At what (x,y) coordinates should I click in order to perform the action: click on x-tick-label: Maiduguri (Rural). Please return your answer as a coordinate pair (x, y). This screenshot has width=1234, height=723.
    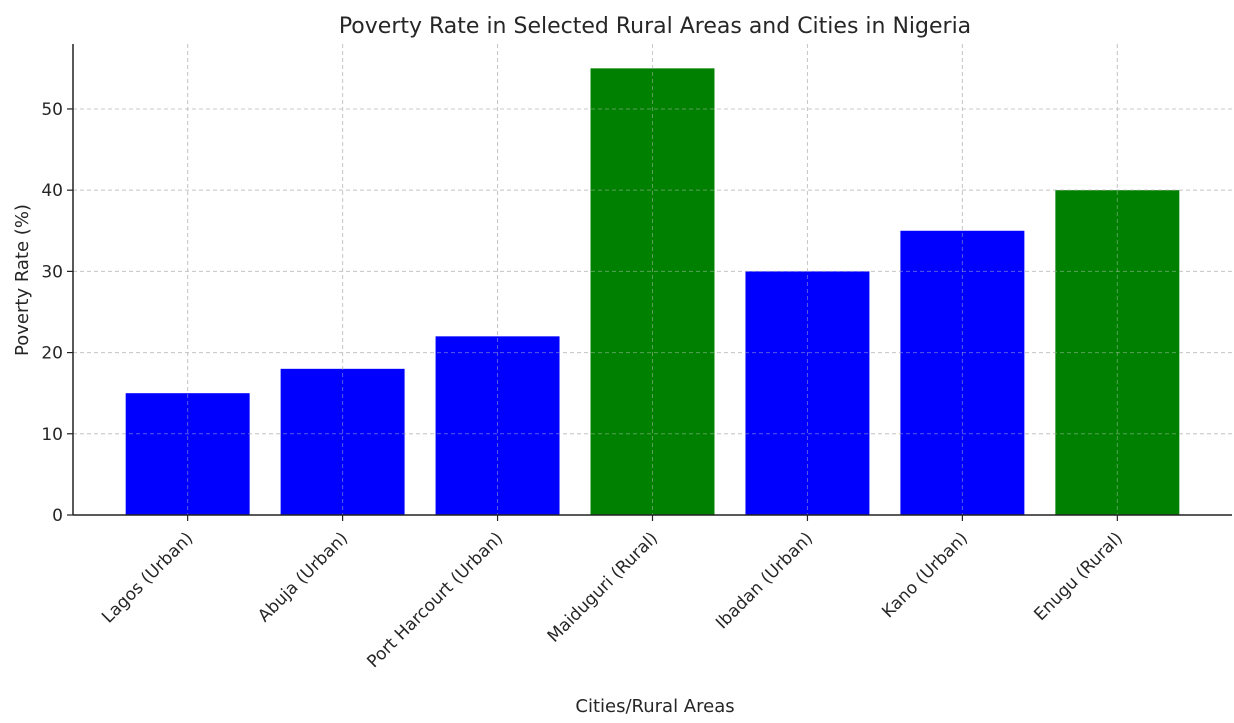
    Looking at the image, I should click on (603, 587).